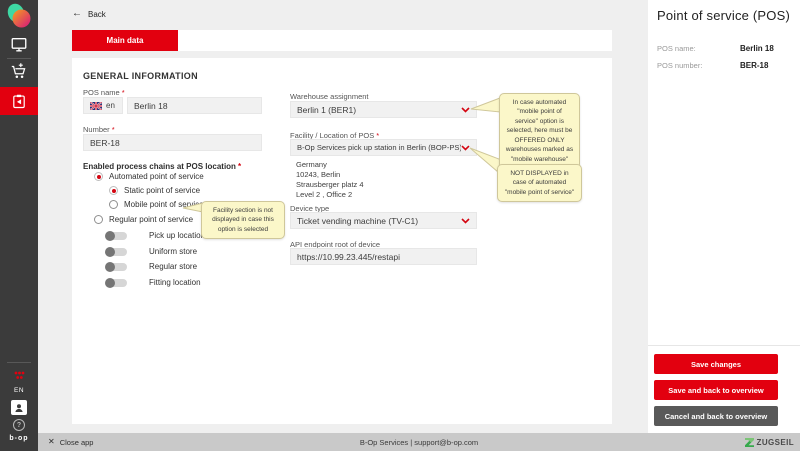 The height and width of the screenshot is (451, 800). What do you see at coordinates (310, 208) in the screenshot?
I see `device-type-label: Device type` at bounding box center [310, 208].